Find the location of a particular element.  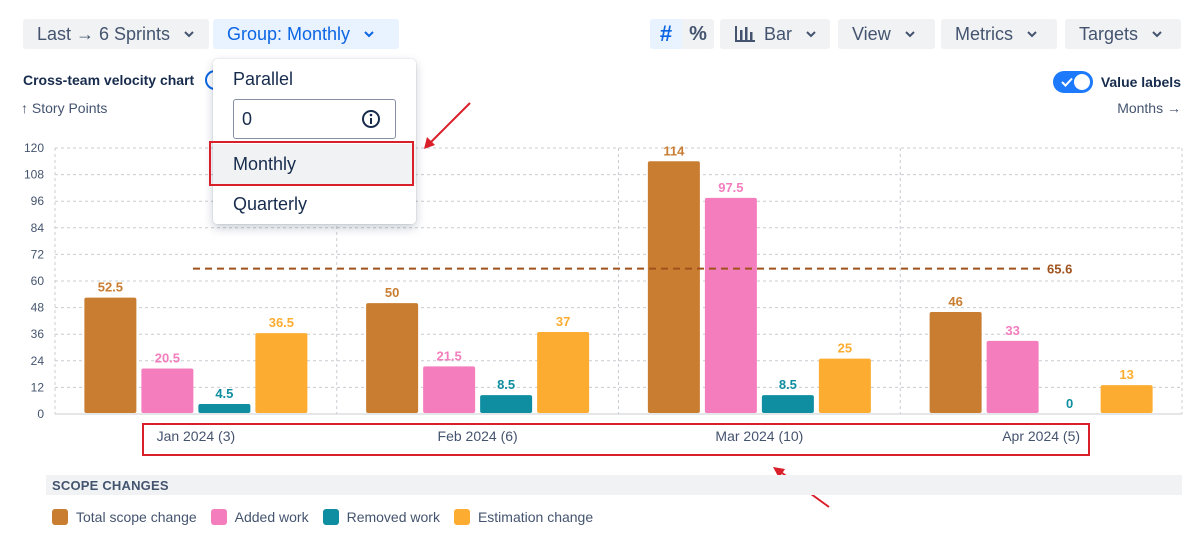

scope-changes-title: SCOPE CHANGES is located at coordinates (110, 485).